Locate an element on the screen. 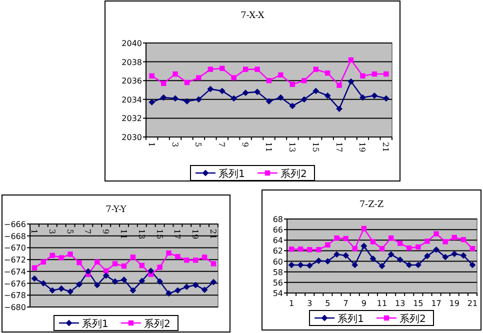 Image resolution: width=483 pixels, height=333 pixels. y-tick-label: 2030 is located at coordinates (132, 137).